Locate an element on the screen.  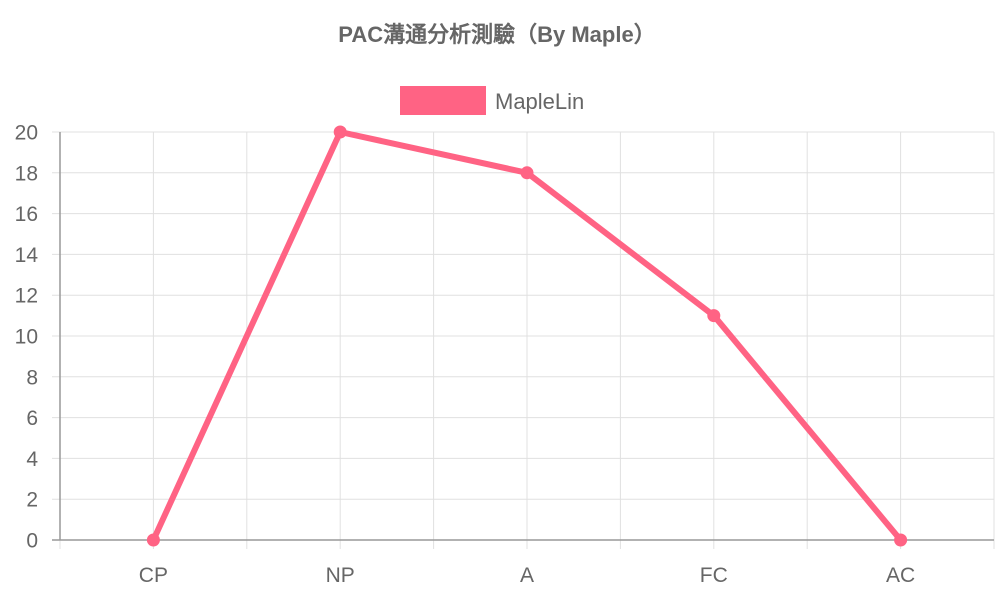
chart-title: PAC溝通分析測驗（By Maple） is located at coordinates (496, 34).